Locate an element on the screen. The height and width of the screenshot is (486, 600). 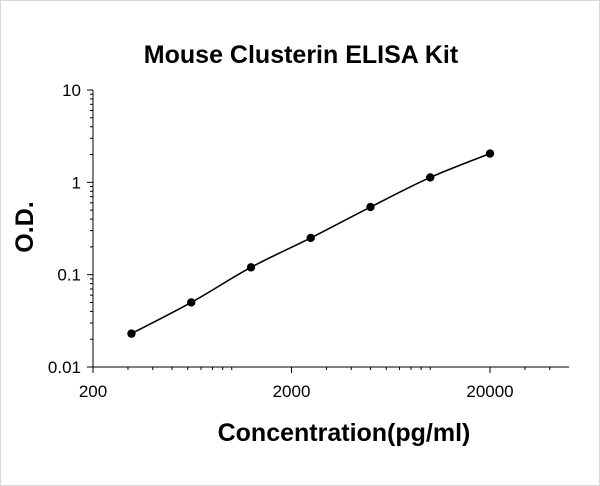
x-axis-title: Concentration(pg/ml) is located at coordinates (344, 433).